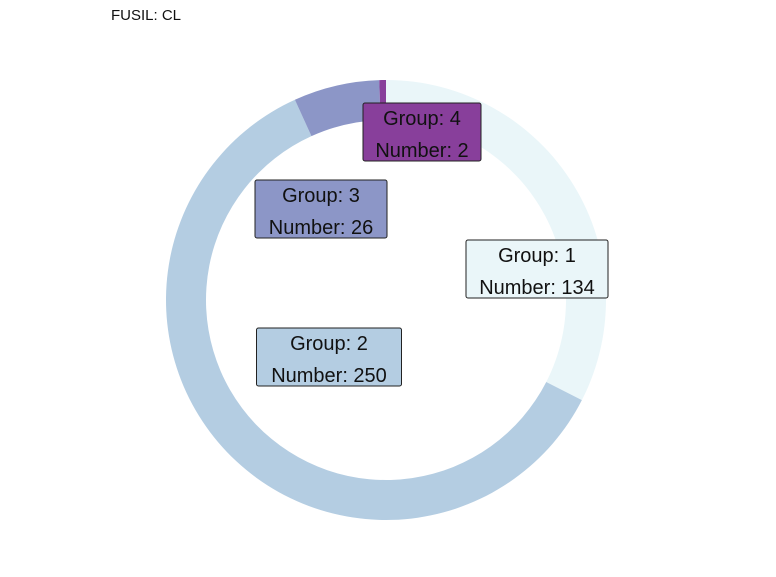 Image resolution: width=776 pixels, height=577 pixels. I want to click on segment-label-group-3: Group: 3 Number: 26, so click(321, 209).